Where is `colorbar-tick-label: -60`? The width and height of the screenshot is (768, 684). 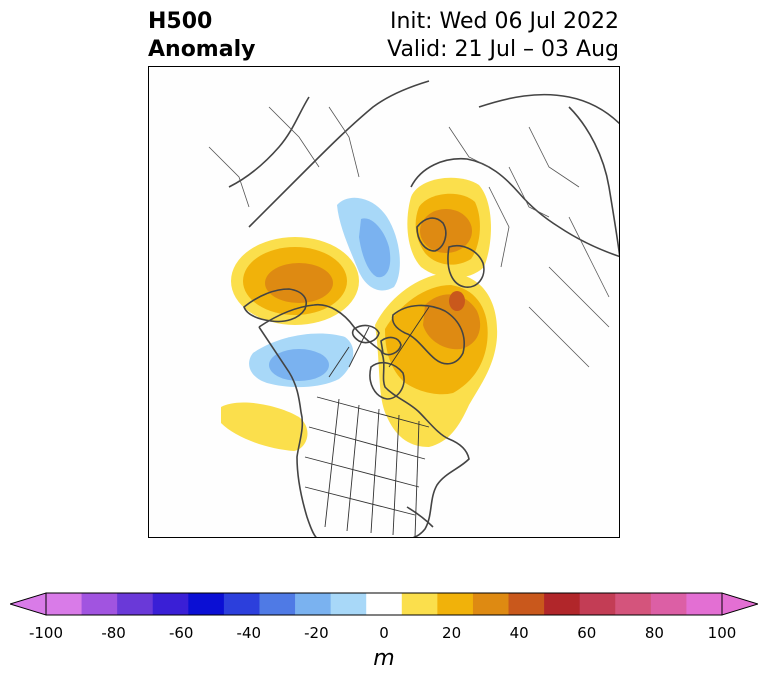 colorbar-tick-label: -60 is located at coordinates (181, 633).